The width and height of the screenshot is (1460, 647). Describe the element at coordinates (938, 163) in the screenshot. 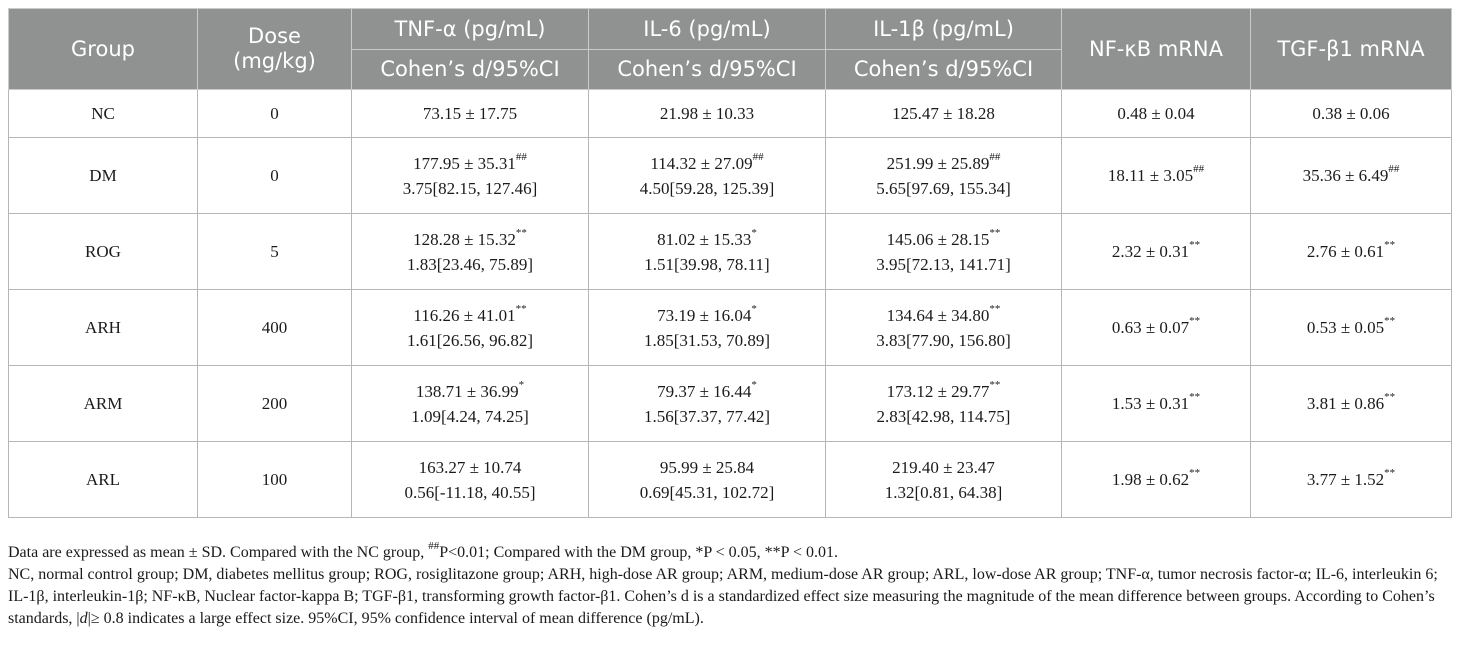

I see `mean-value: 251.99 ± 25.89` at that location.